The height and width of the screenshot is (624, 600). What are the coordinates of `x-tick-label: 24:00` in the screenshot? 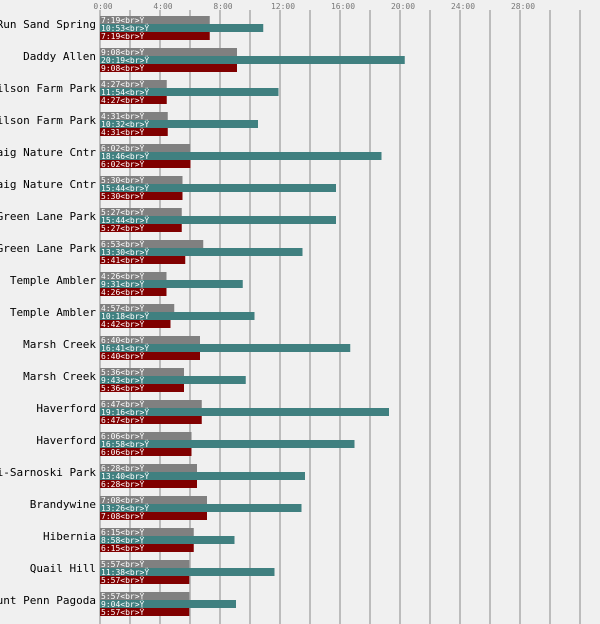 It's located at (463, 6).